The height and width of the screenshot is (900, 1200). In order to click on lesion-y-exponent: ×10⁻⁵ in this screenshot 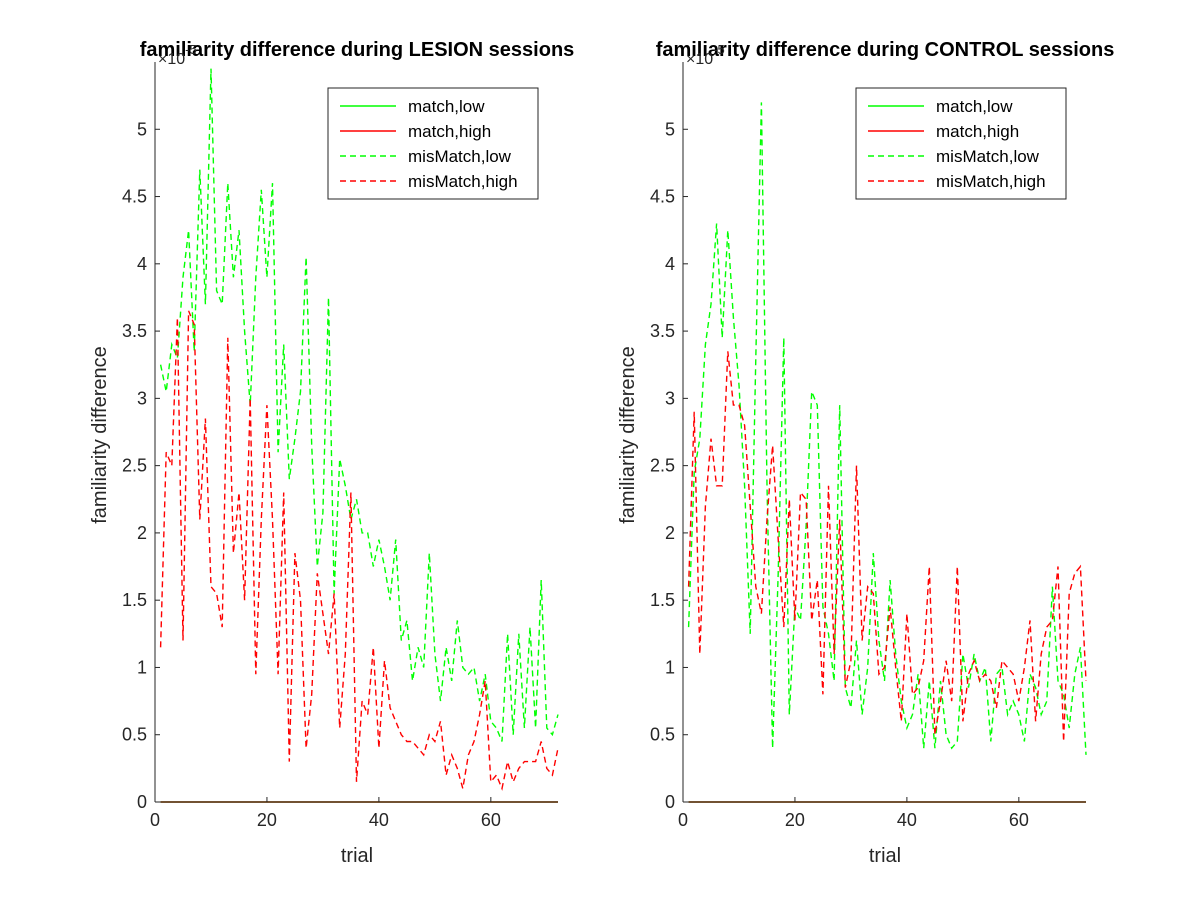, I will do `click(177, 55)`.